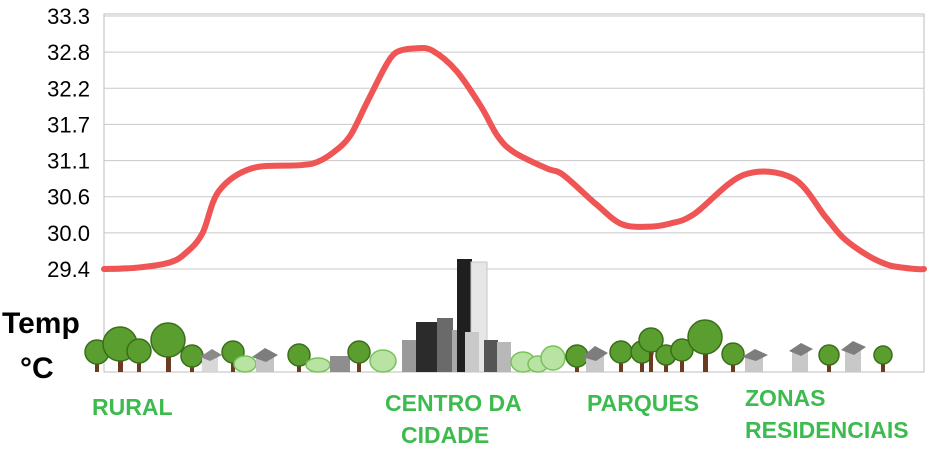 The width and height of the screenshot is (946, 452). Describe the element at coordinates (456, 419) in the screenshot. I see `zone-label-city-center: CENTRO DA CIDADE` at that location.